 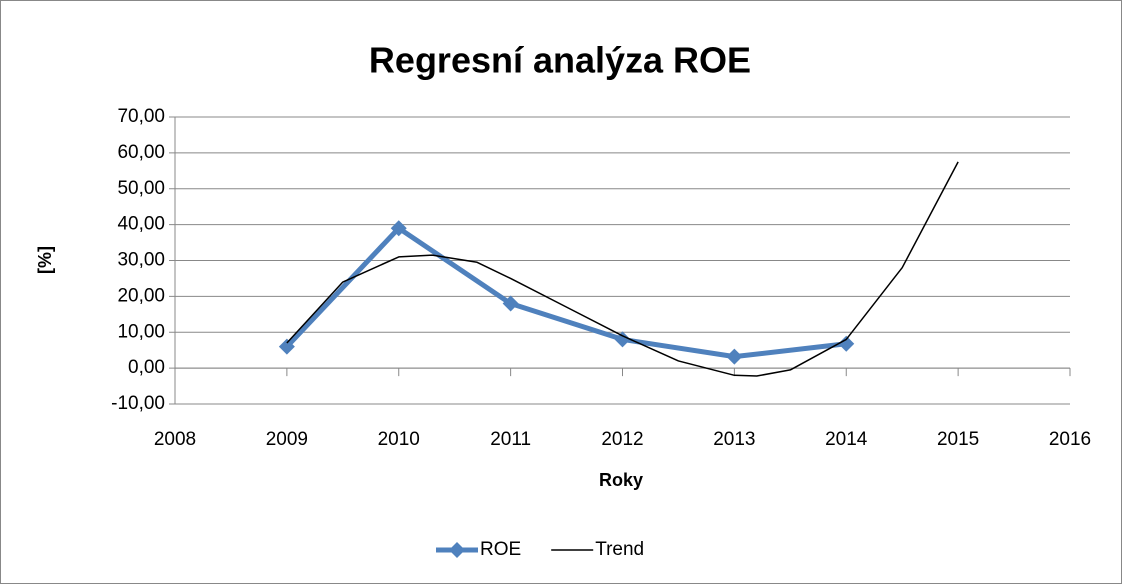 What do you see at coordinates (846, 439) in the screenshot?
I see `x-tick-label: 2014` at bounding box center [846, 439].